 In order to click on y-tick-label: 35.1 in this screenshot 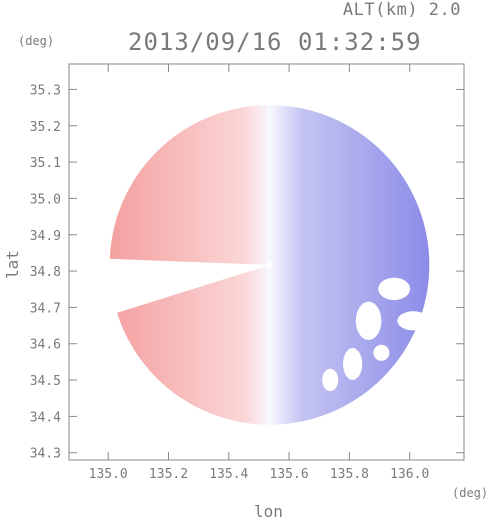, I will do `click(45, 163)`.